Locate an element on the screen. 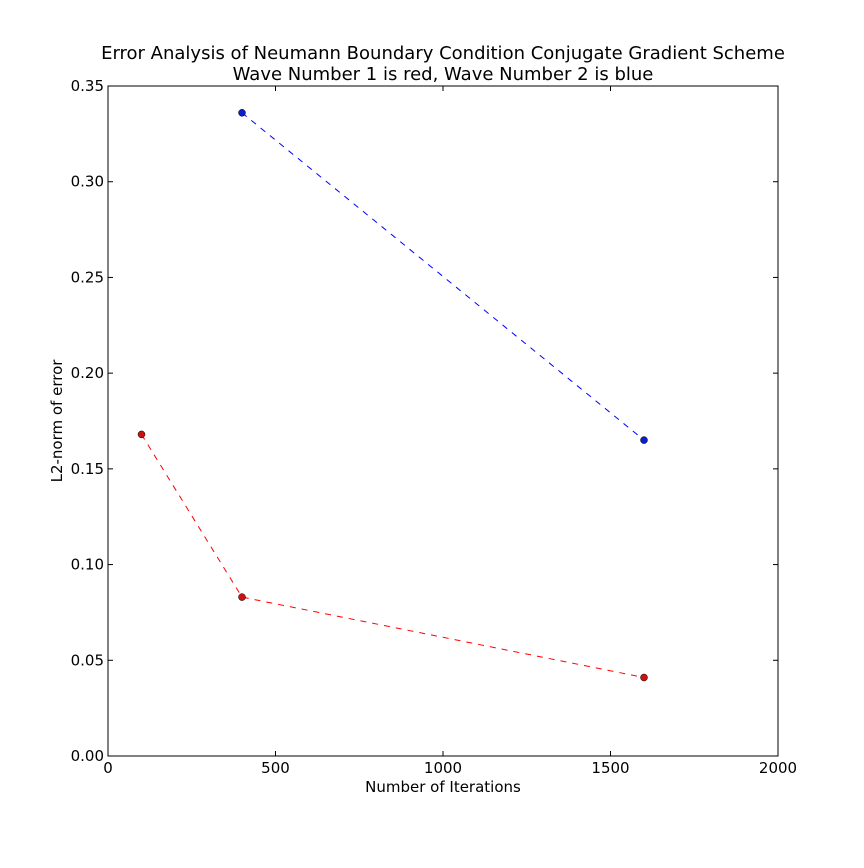 The image size is (864, 868). y-axis-label: L2-norm of error is located at coordinates (57, 421).